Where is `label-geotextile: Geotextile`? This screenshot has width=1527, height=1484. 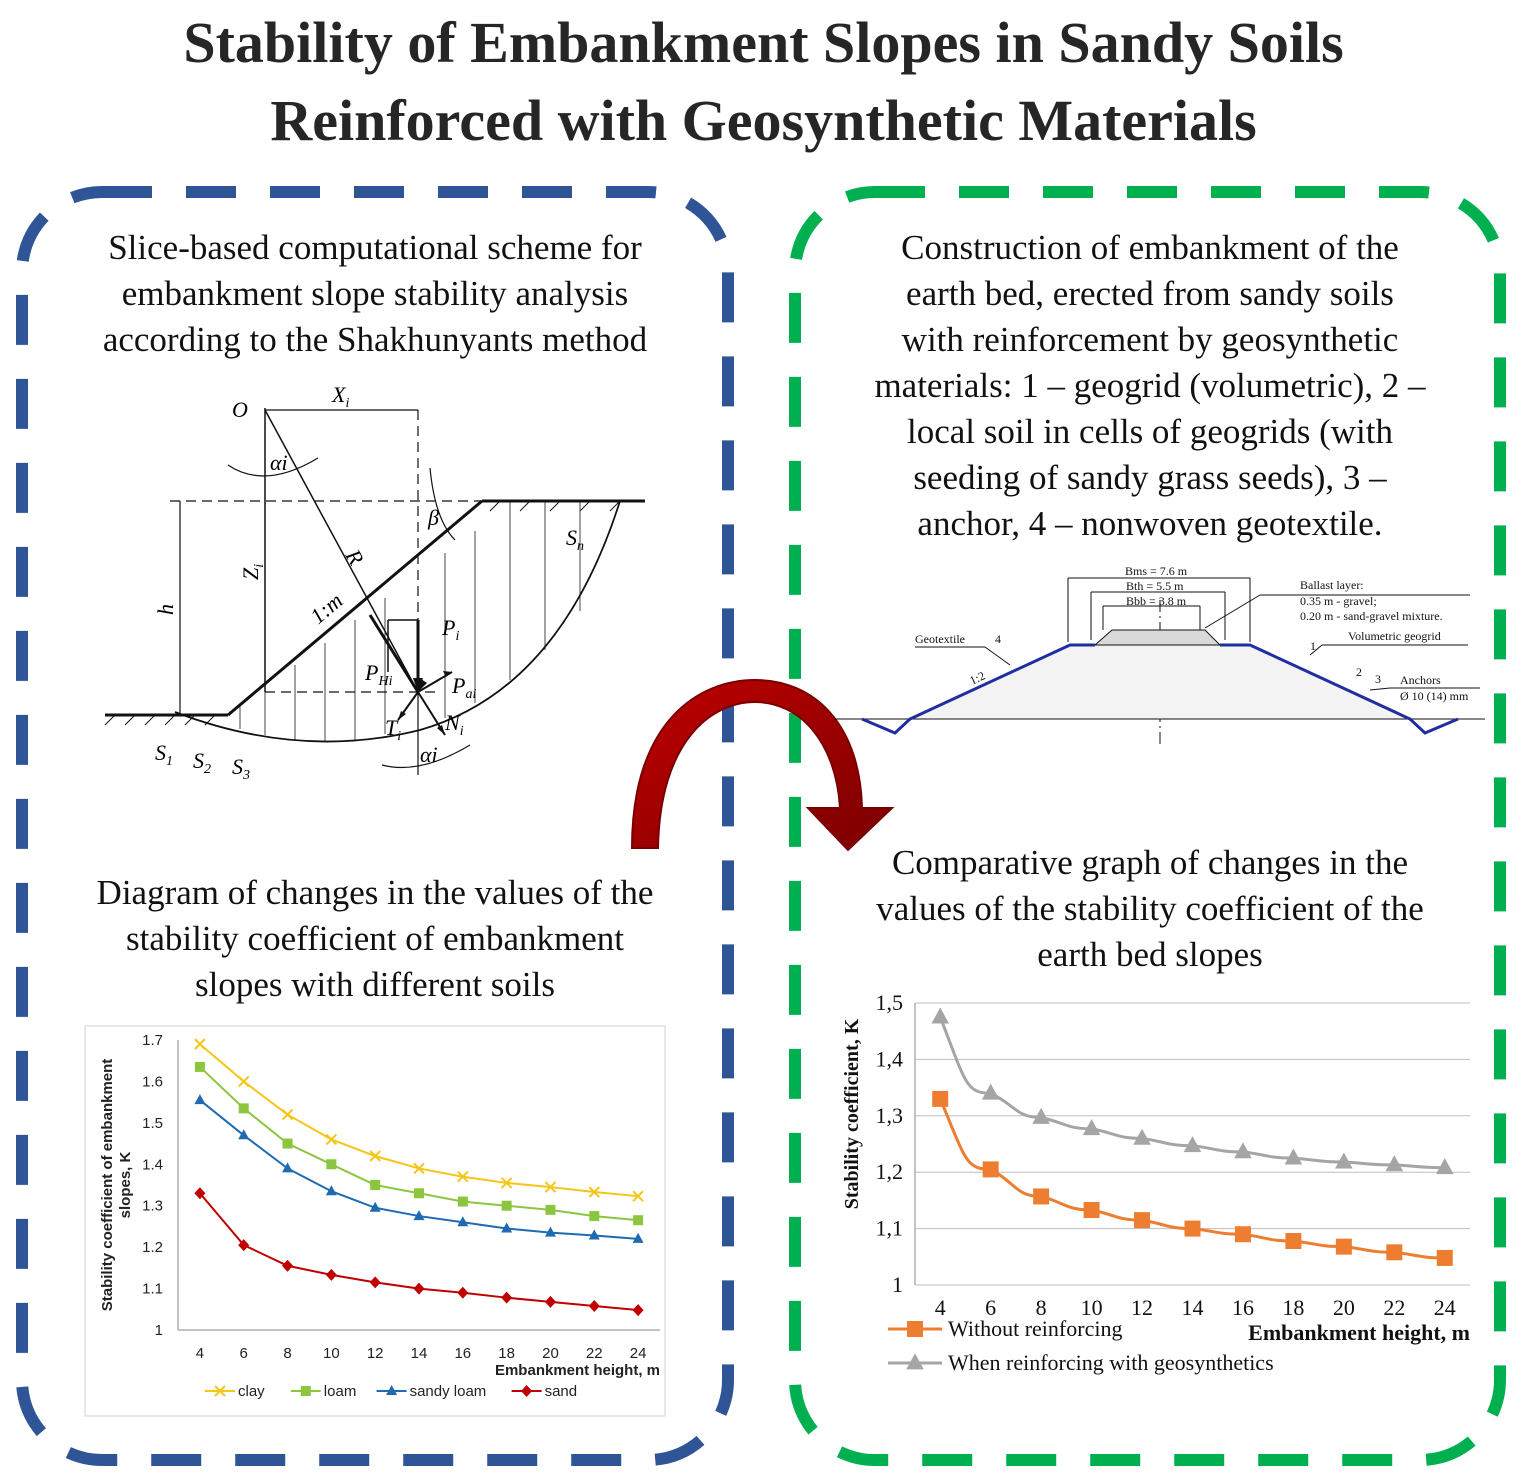
label-geotextile: Geotextile is located at coordinates (940, 639).